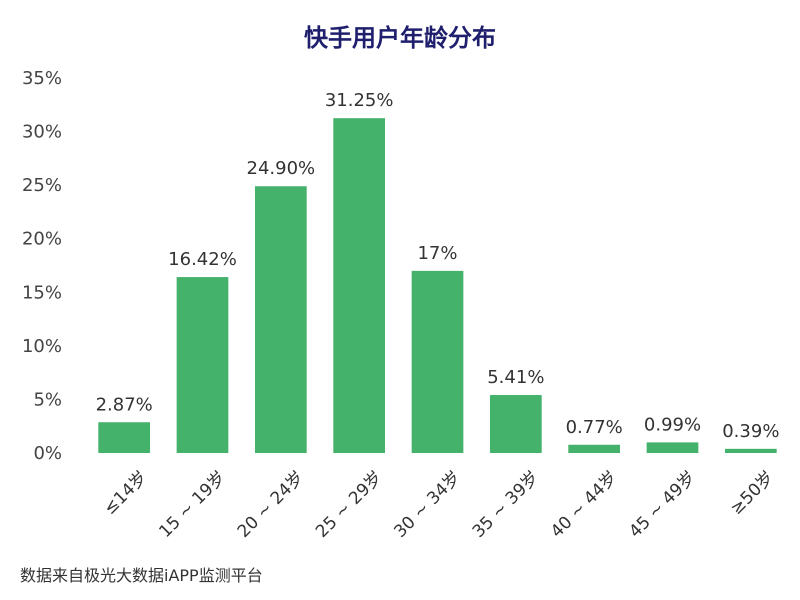 This screenshot has width=800, height=600. I want to click on y-tick-label: 30%, so click(42, 132).